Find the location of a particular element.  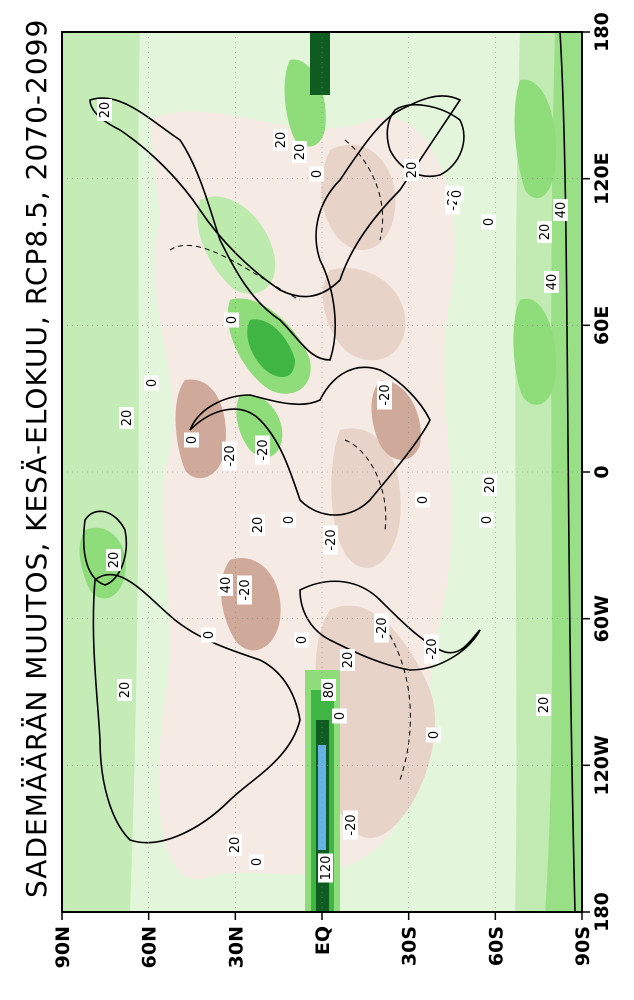

itcz-west-pacific is located at coordinates (320, 63).